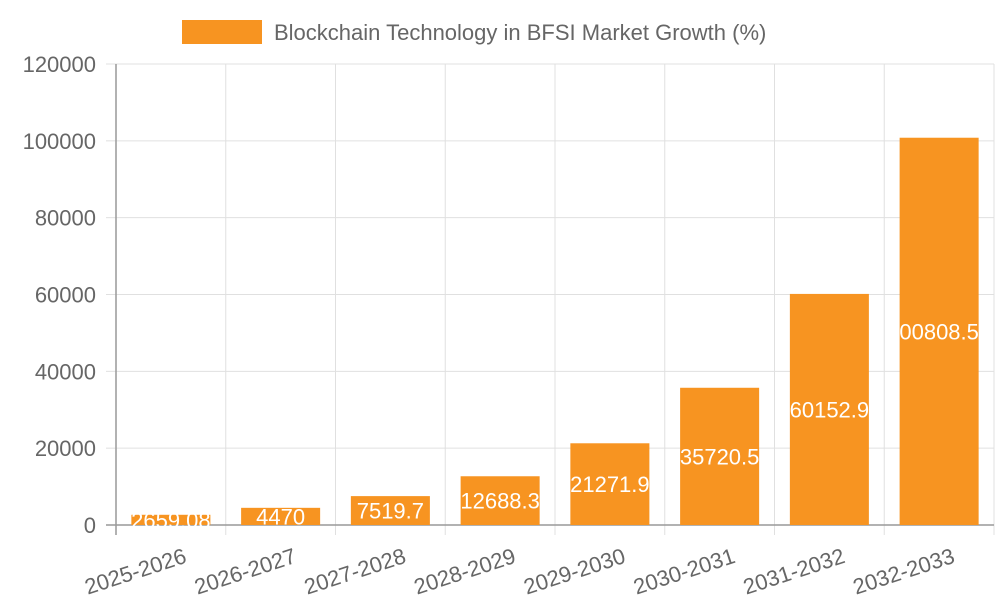  I want to click on data-label: 35720.5, so click(720, 456).